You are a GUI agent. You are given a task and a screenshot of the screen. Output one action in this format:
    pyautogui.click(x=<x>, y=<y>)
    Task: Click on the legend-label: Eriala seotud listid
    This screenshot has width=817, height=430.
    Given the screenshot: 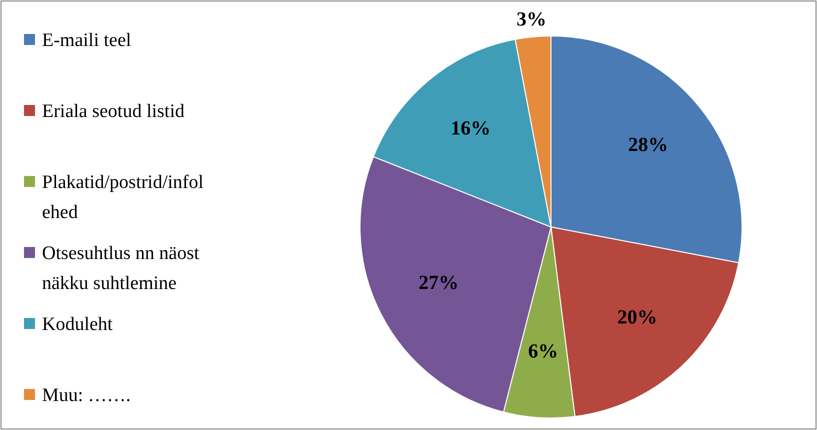 What is the action you would take?
    pyautogui.click(x=113, y=111)
    